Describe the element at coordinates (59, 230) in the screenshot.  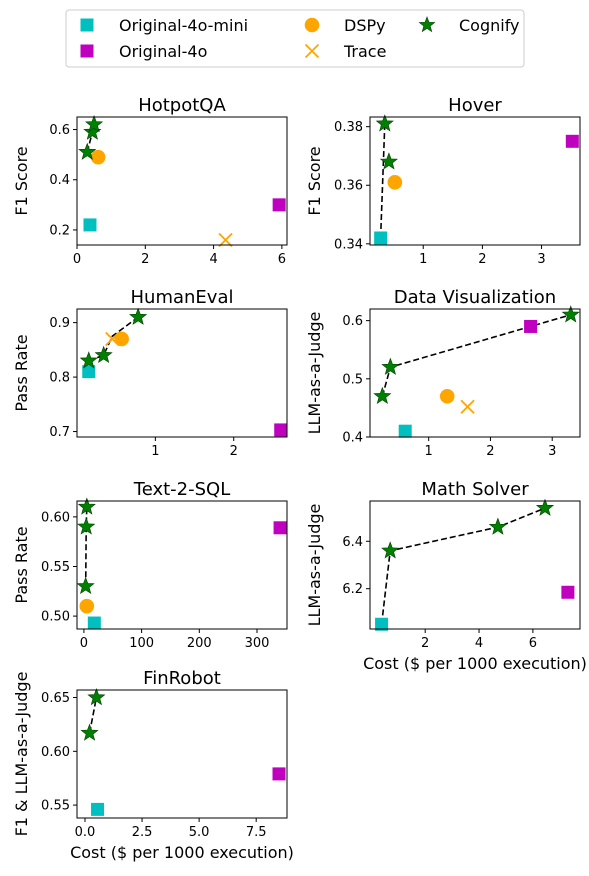
I see `y-tick-label: 0.2` at that location.